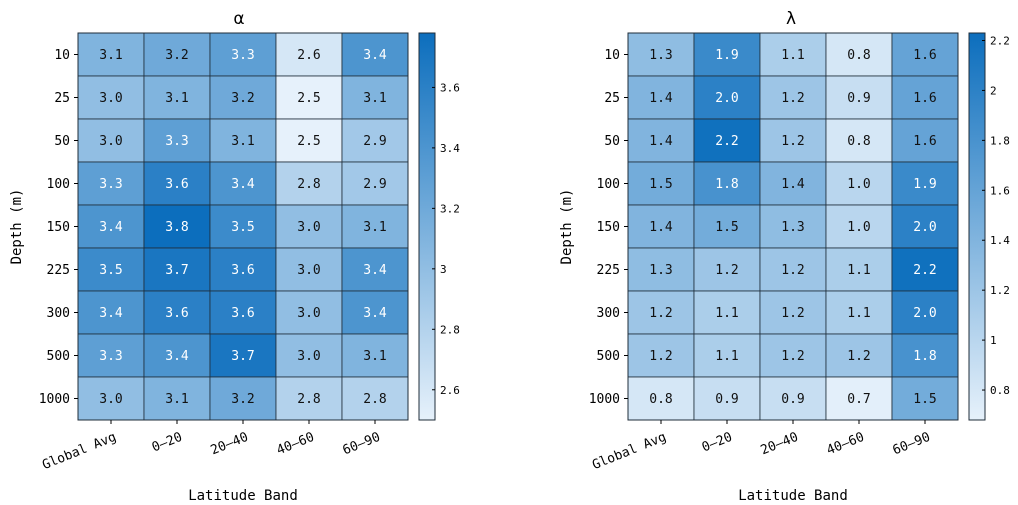 The width and height of the screenshot is (1018, 505). What do you see at coordinates (450, 208) in the screenshot?
I see `colorbar-tick-label: 3.2` at bounding box center [450, 208].